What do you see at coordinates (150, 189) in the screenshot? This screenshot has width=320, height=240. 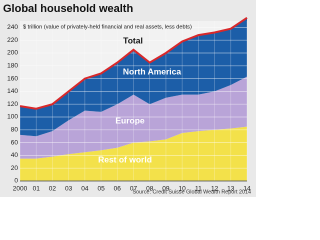 I see `x-tick-label: 08` at bounding box center [150, 189].